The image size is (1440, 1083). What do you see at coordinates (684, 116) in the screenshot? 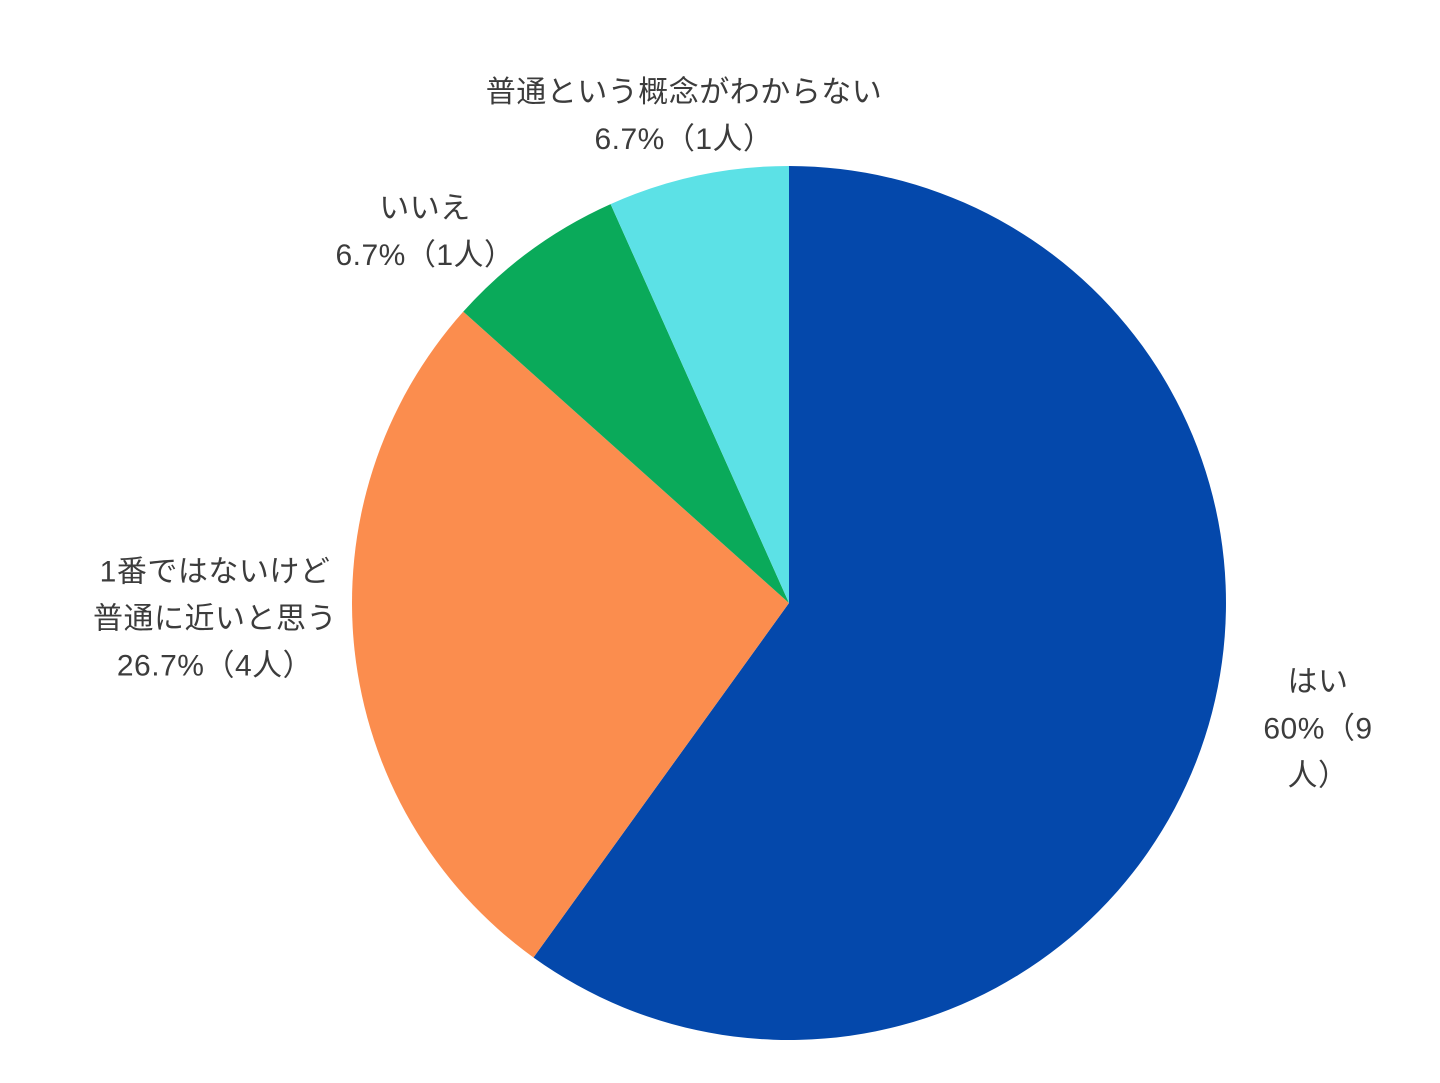
I see `slice-label-unknown: 普通という概念がわからない 6.7%（1人）` at bounding box center [684, 116].